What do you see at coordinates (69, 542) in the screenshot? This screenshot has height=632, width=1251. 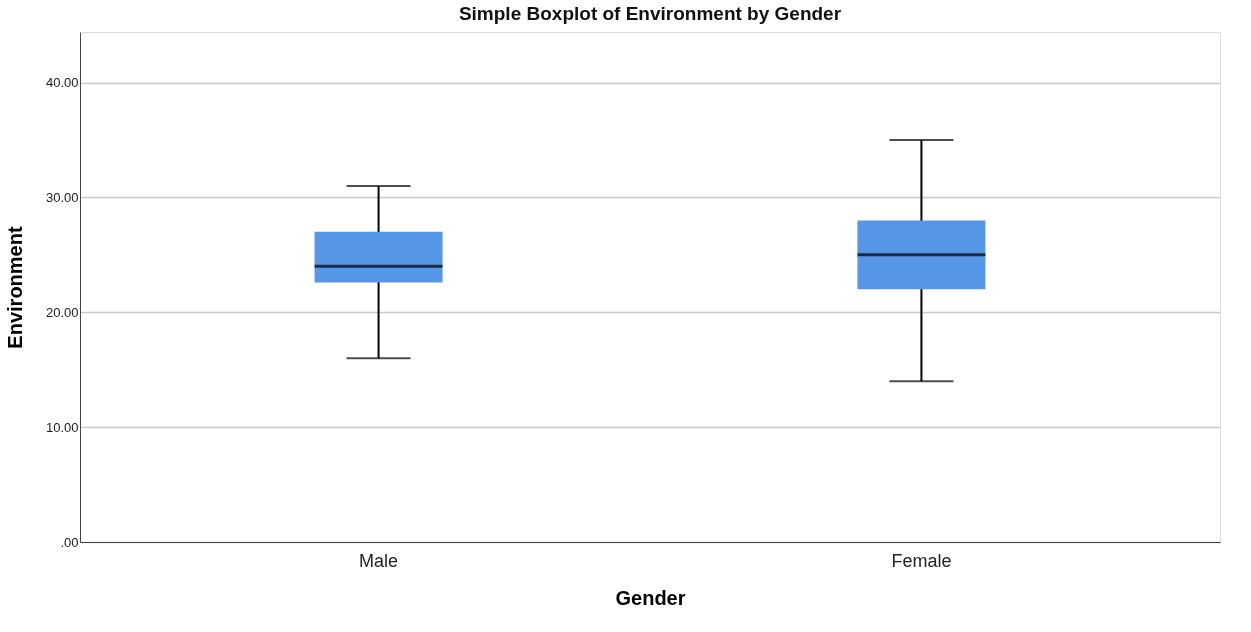 I see `y-tick-label: .00` at bounding box center [69, 542].